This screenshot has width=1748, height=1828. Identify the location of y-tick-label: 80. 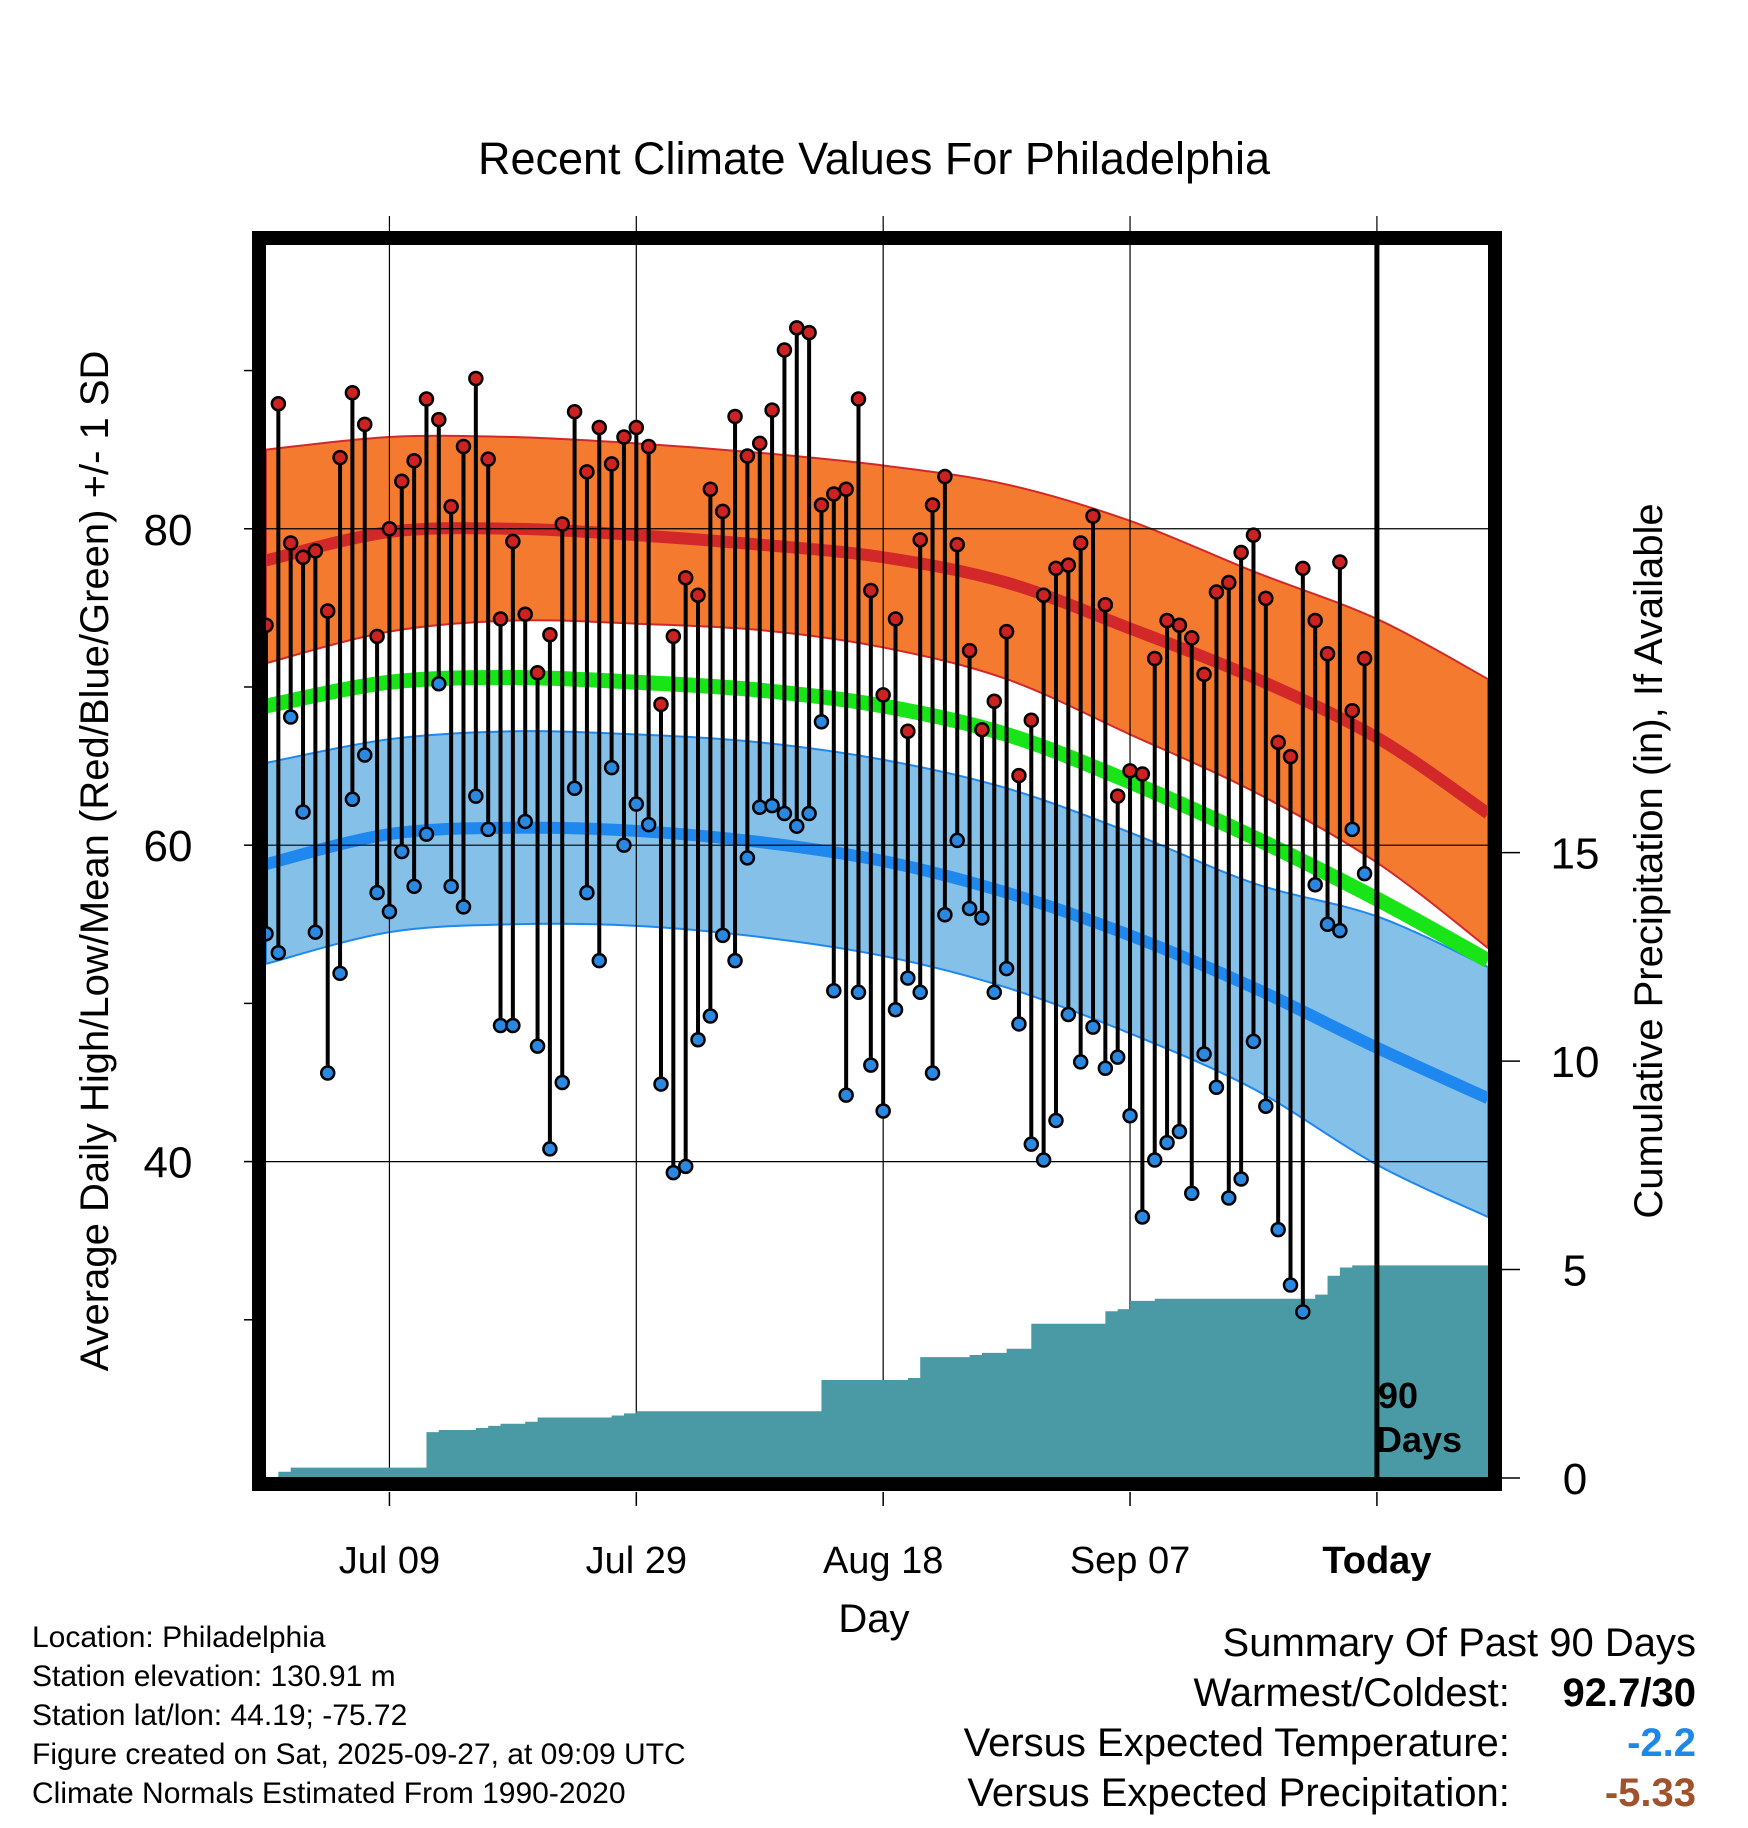
(168, 530).